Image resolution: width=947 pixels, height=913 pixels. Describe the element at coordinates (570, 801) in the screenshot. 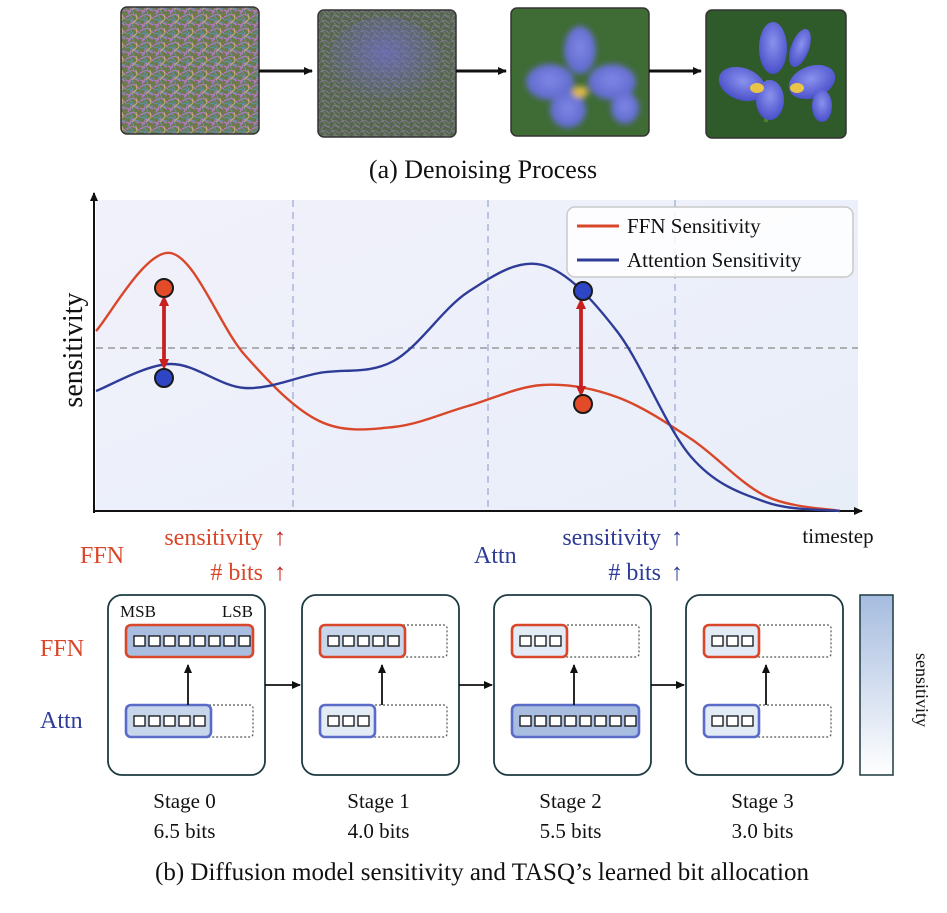

I see `stage-name: Stage 2` at that location.